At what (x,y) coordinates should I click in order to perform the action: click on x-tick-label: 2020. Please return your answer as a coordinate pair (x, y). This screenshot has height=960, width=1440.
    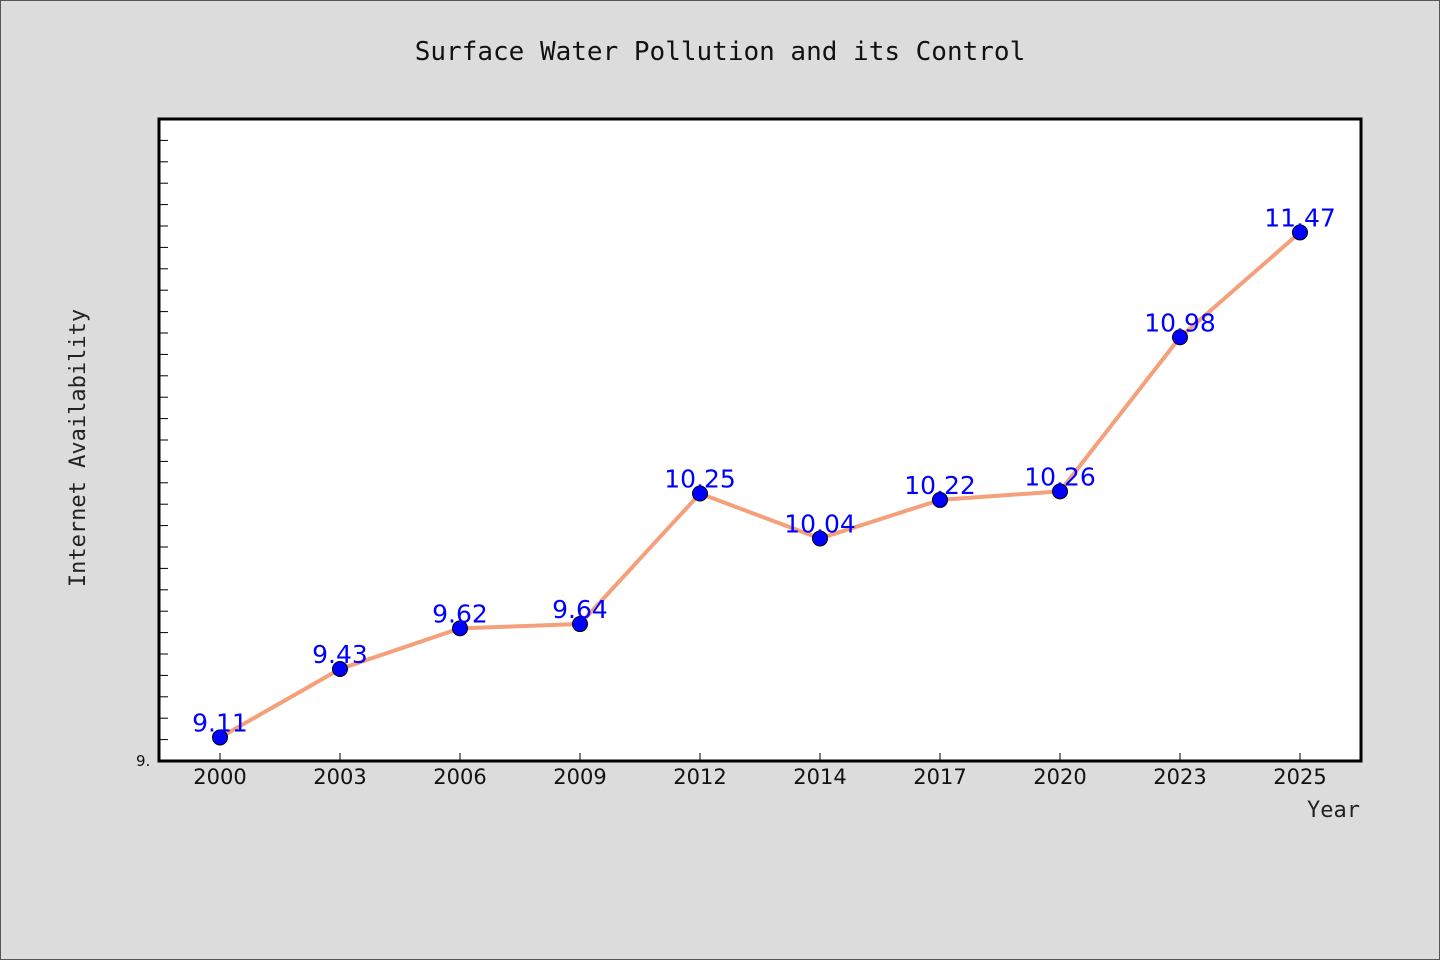
    Looking at the image, I should click on (1059, 777).